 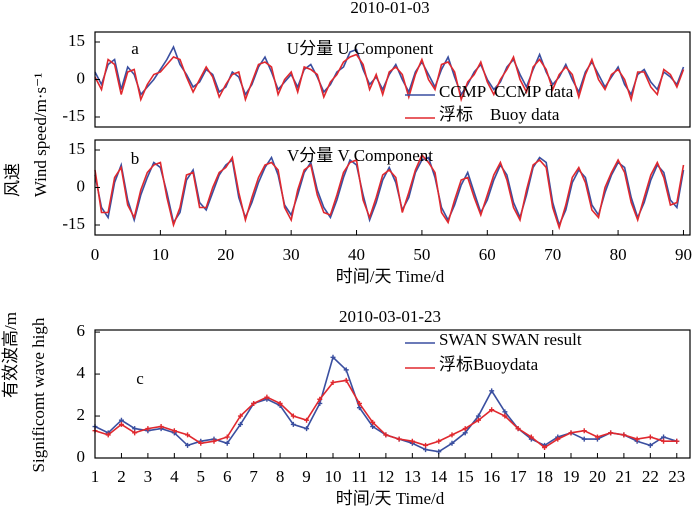 What do you see at coordinates (140, 378) in the screenshot?
I see `panel-label: c` at bounding box center [140, 378].